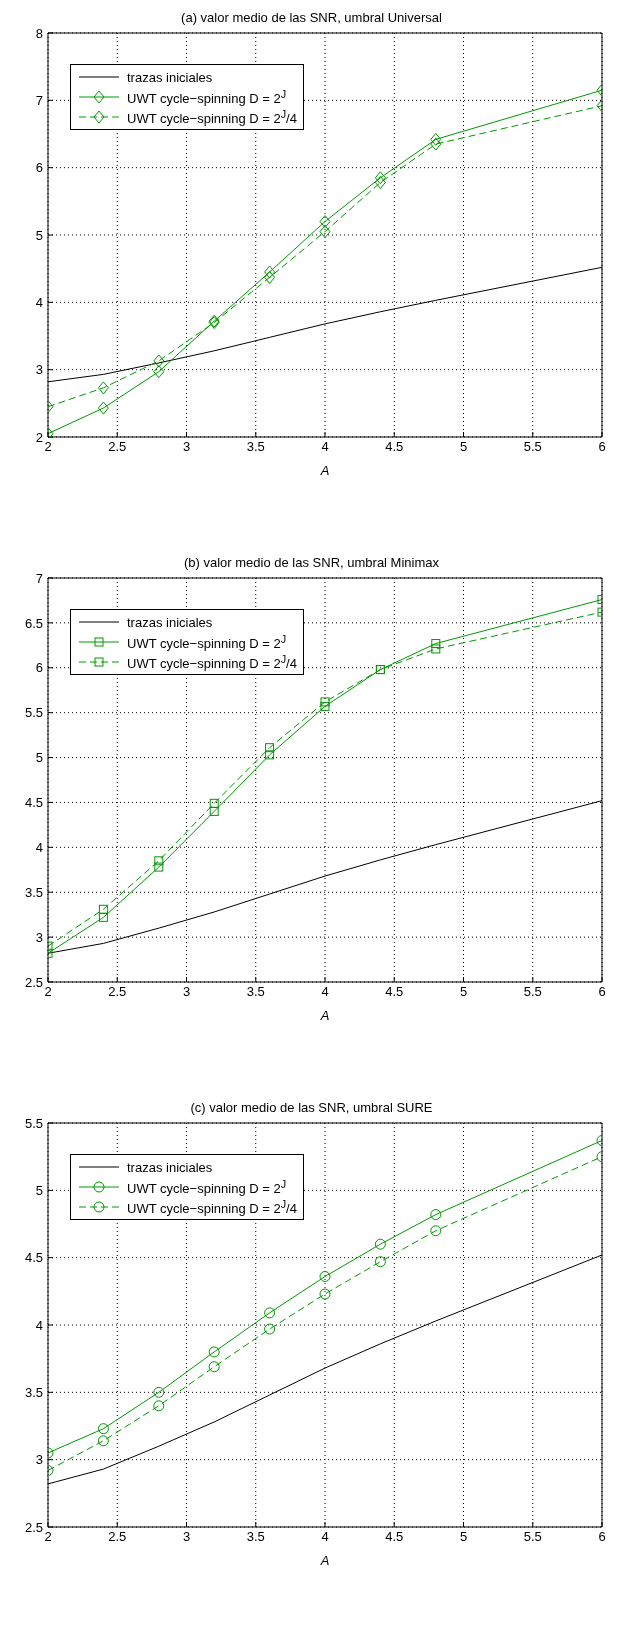 The image size is (623, 1652). I want to click on chart-title: (a) valor medio de las SNR, umbral Universal, so click(311, 17).